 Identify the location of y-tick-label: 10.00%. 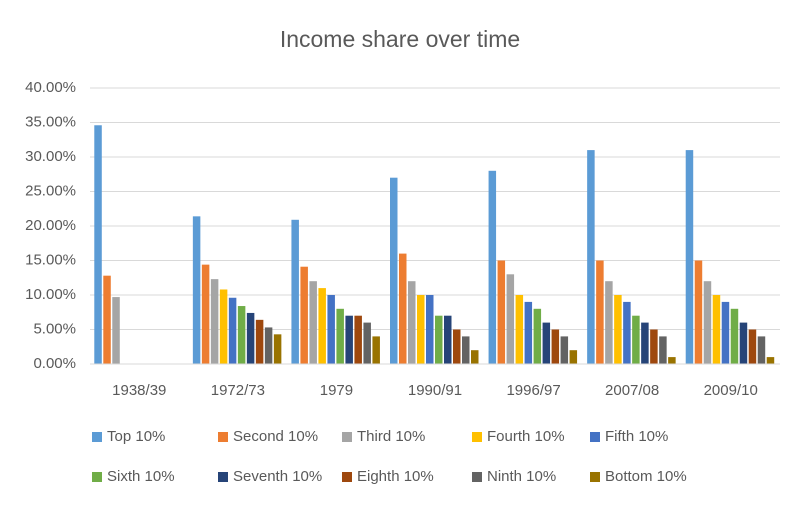
(50, 294).